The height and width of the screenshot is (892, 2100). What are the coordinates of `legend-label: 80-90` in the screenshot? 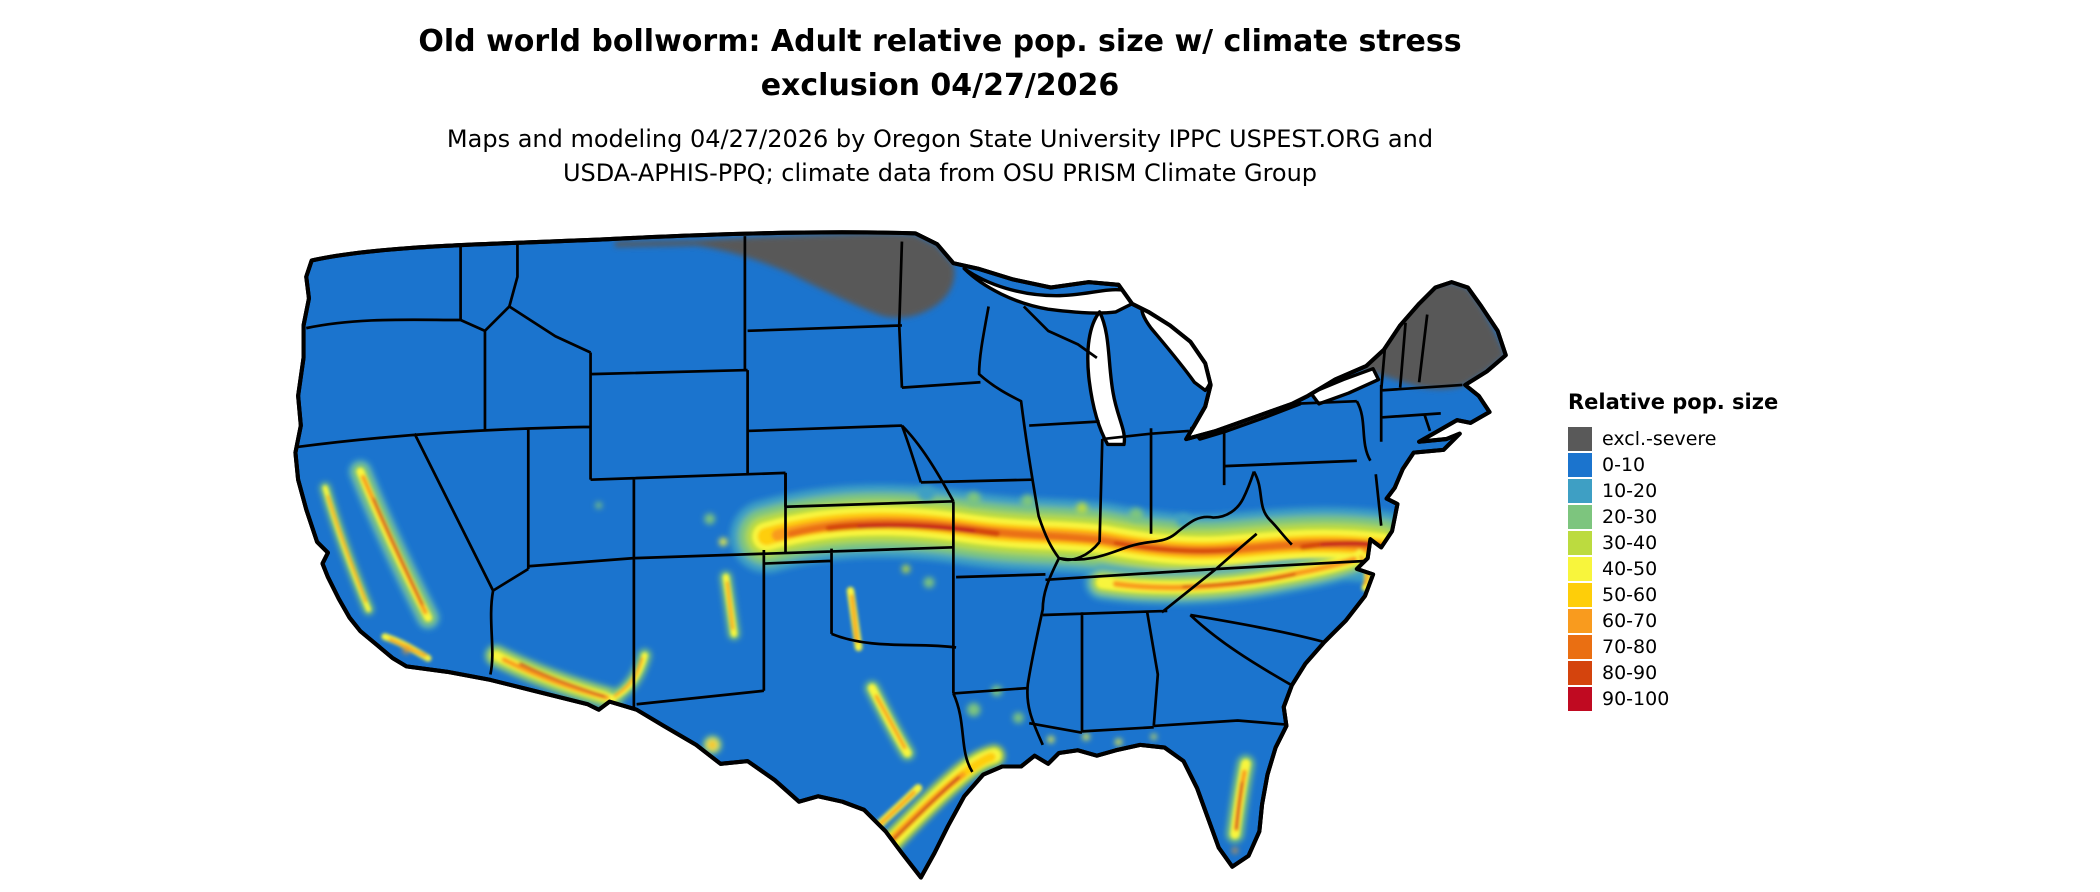 It's located at (1630, 673).